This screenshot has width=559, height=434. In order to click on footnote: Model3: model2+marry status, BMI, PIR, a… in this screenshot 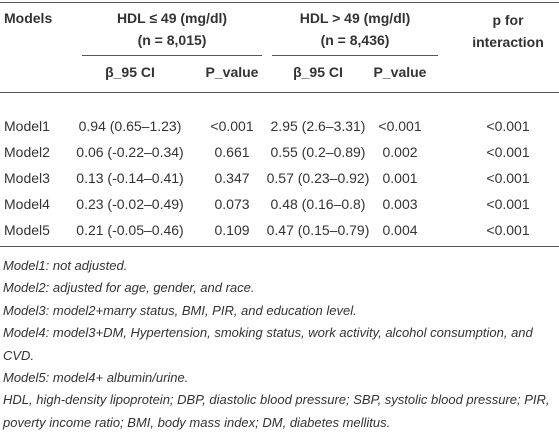, I will do `click(180, 310)`.